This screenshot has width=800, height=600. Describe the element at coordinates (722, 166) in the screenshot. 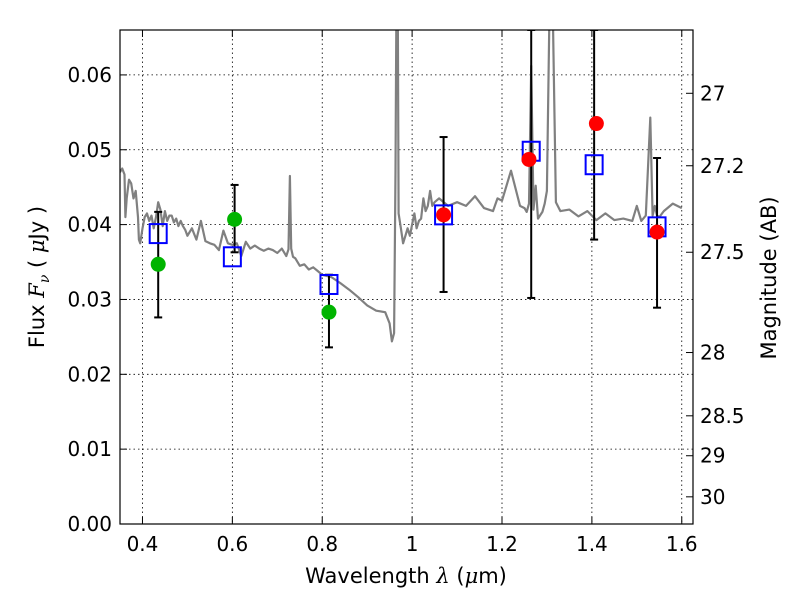

I see `magnitude-tick-label: 27.2` at that location.